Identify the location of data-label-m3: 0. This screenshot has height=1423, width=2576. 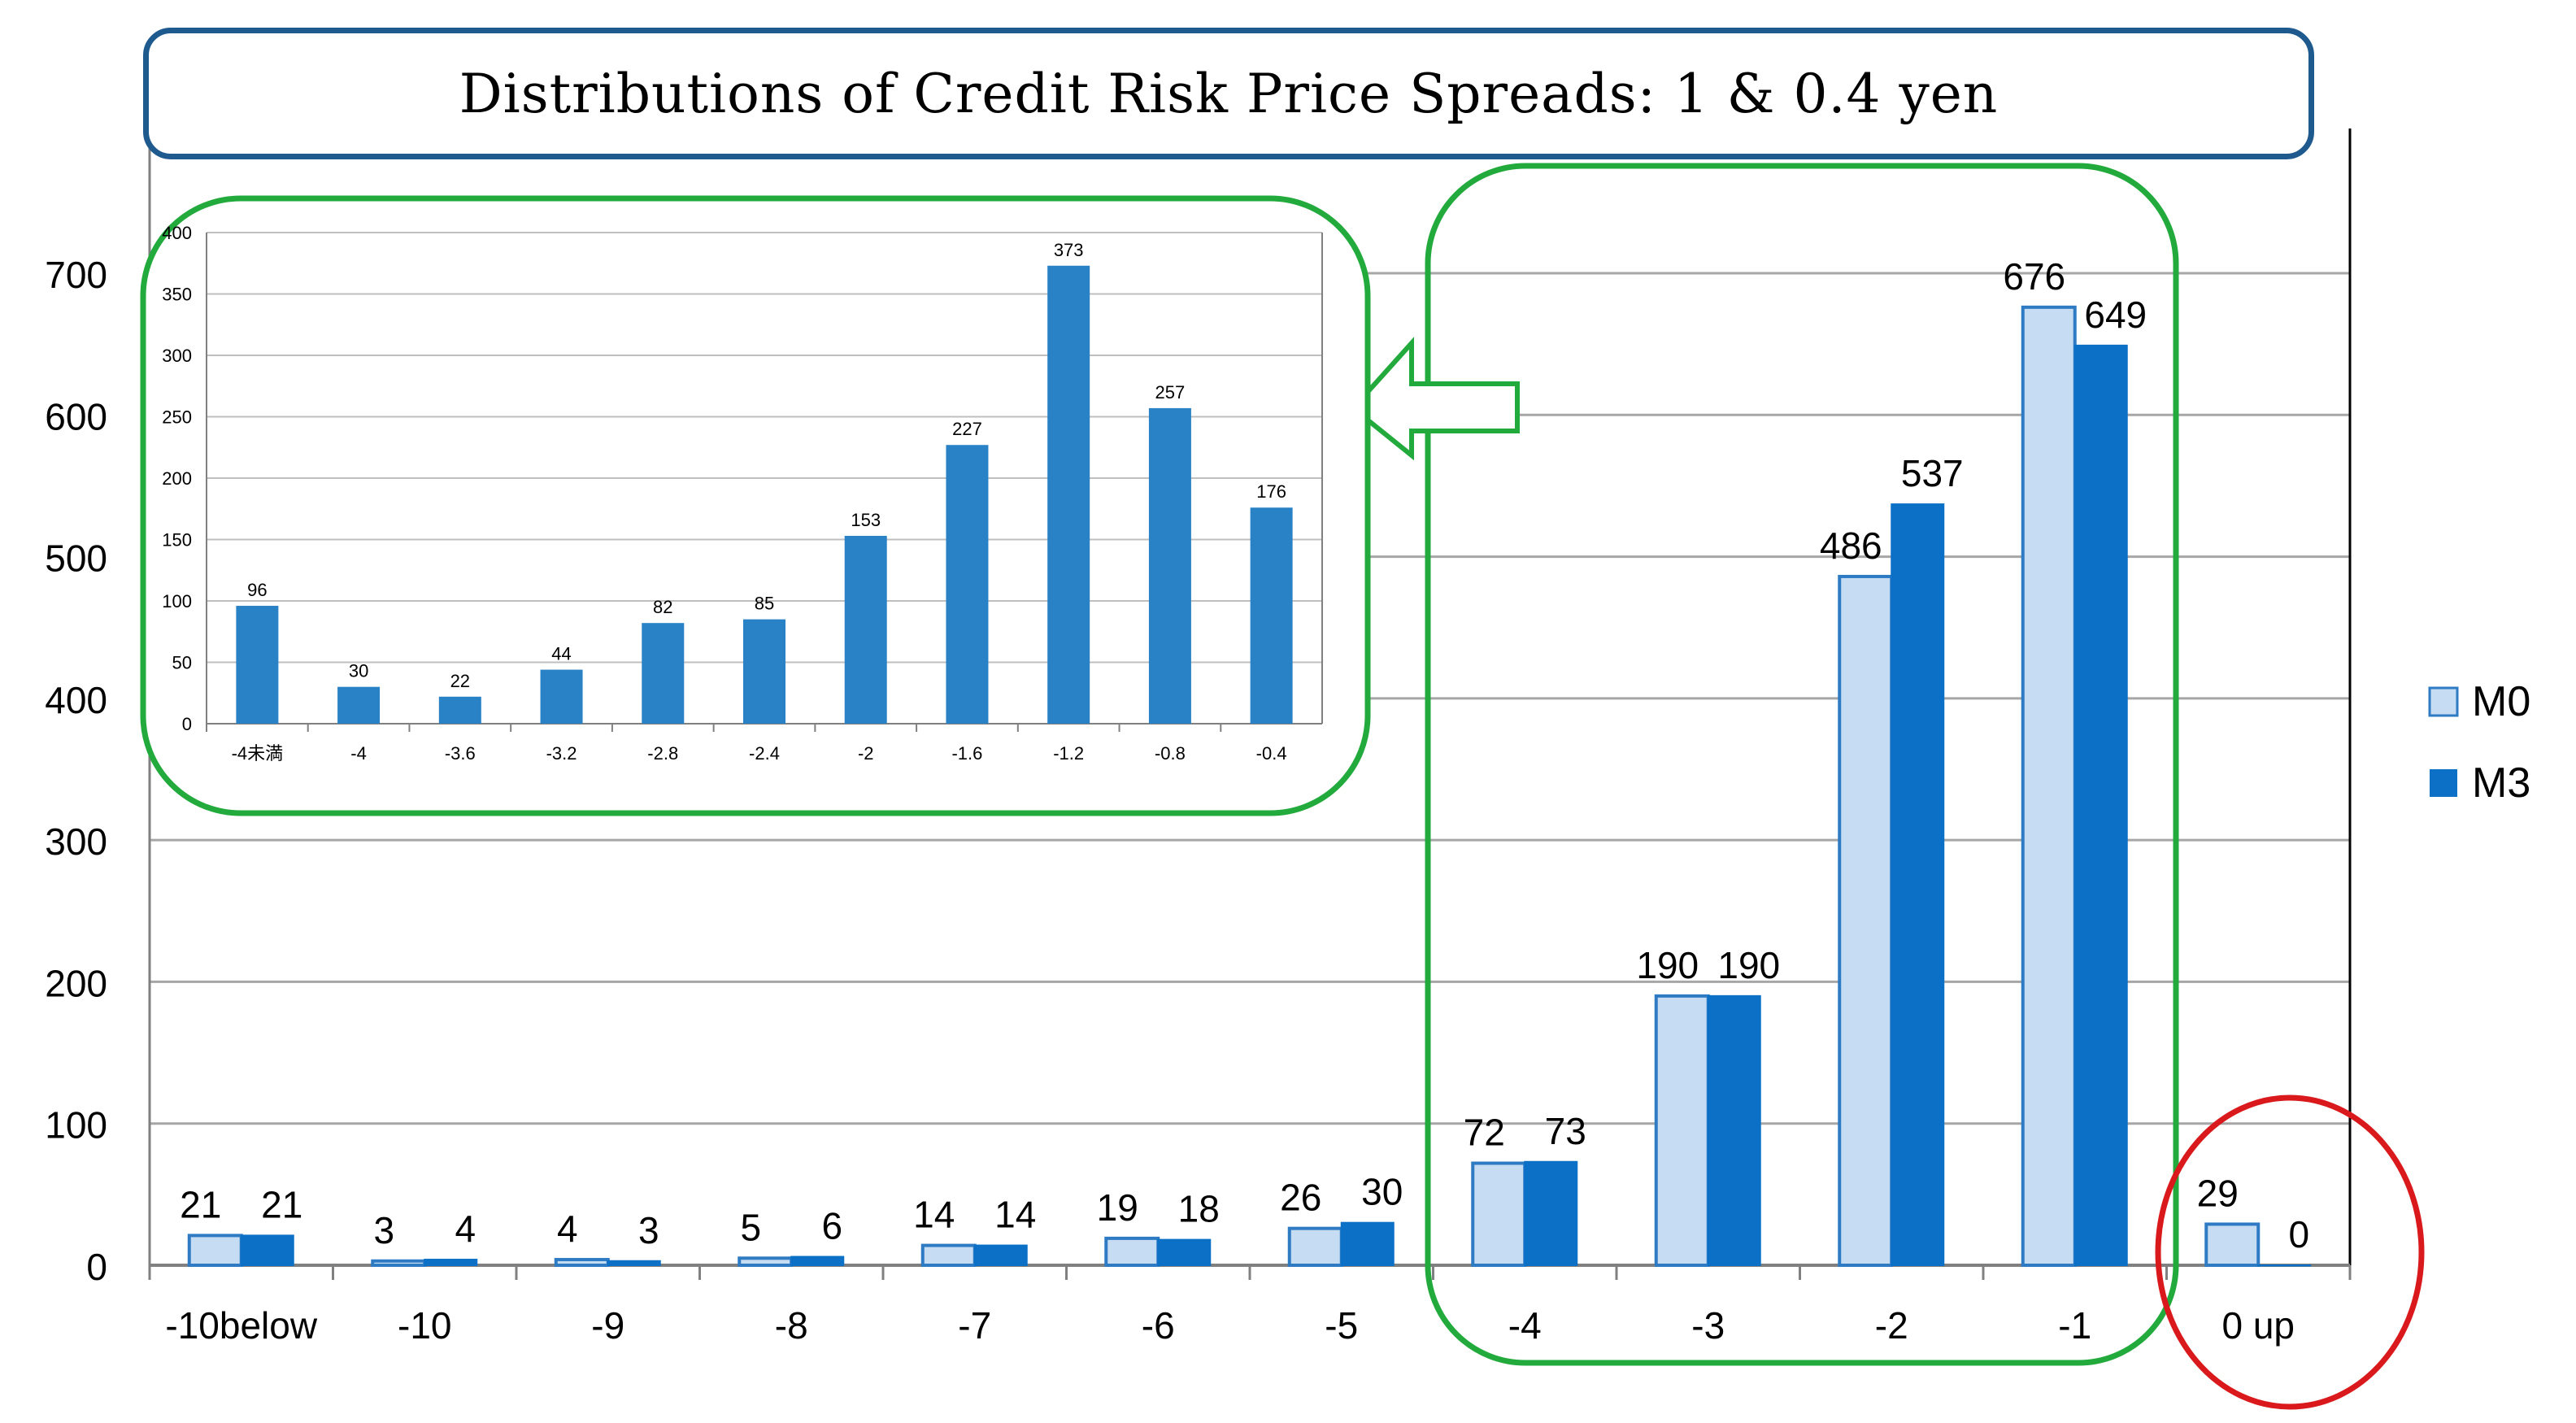
(2299, 1234).